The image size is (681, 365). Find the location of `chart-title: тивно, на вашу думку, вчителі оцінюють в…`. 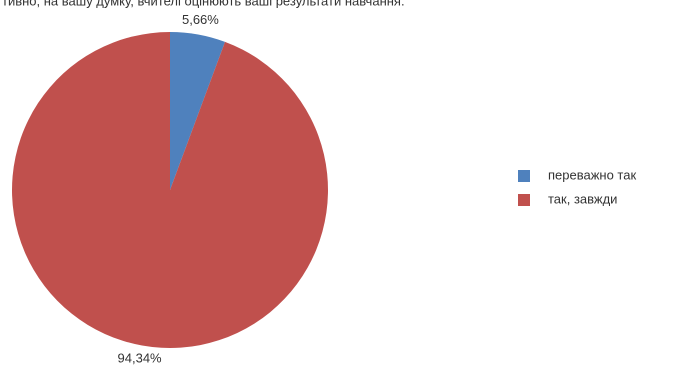

chart-title: тивно, на вашу думку, вчителі оцінюють в… is located at coordinates (203, 4).